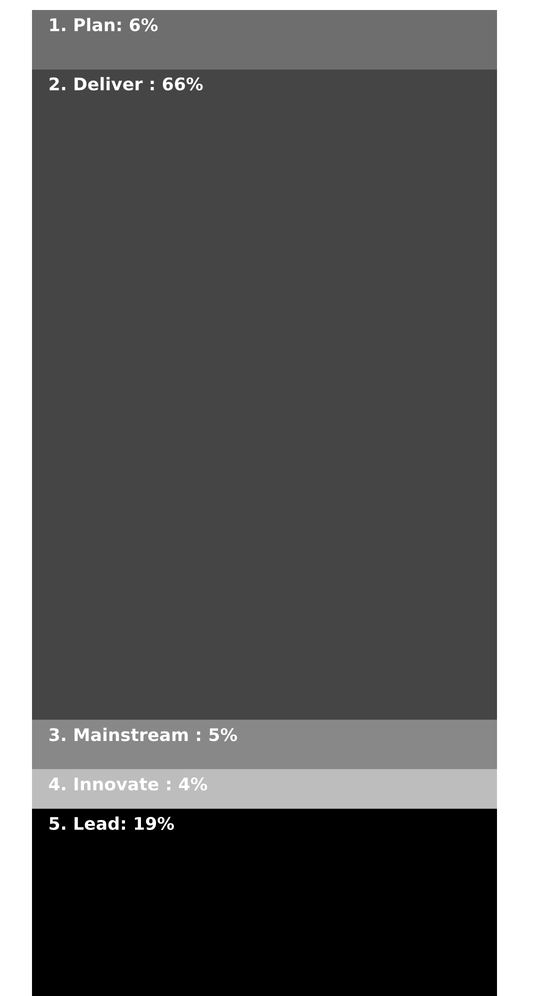  What do you see at coordinates (126, 83) in the screenshot?
I see `data-label: 2. Deliver : 66%` at bounding box center [126, 83].